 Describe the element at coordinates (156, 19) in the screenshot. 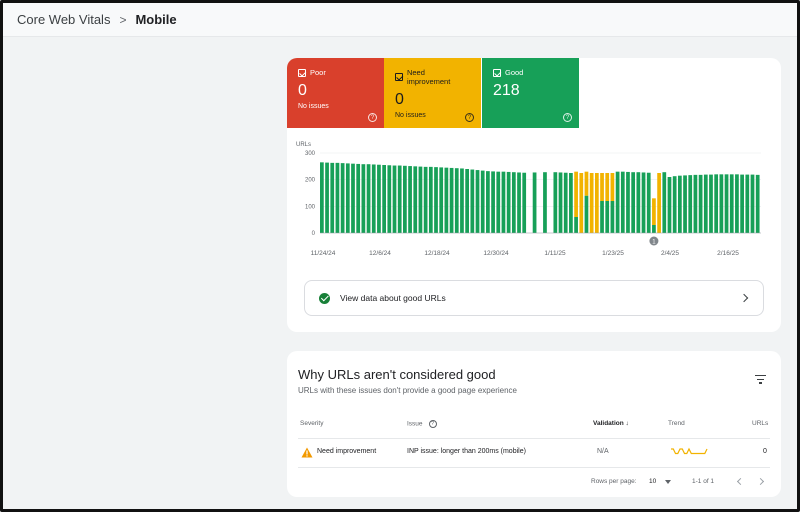

I see `page-title: Mobile` at that location.